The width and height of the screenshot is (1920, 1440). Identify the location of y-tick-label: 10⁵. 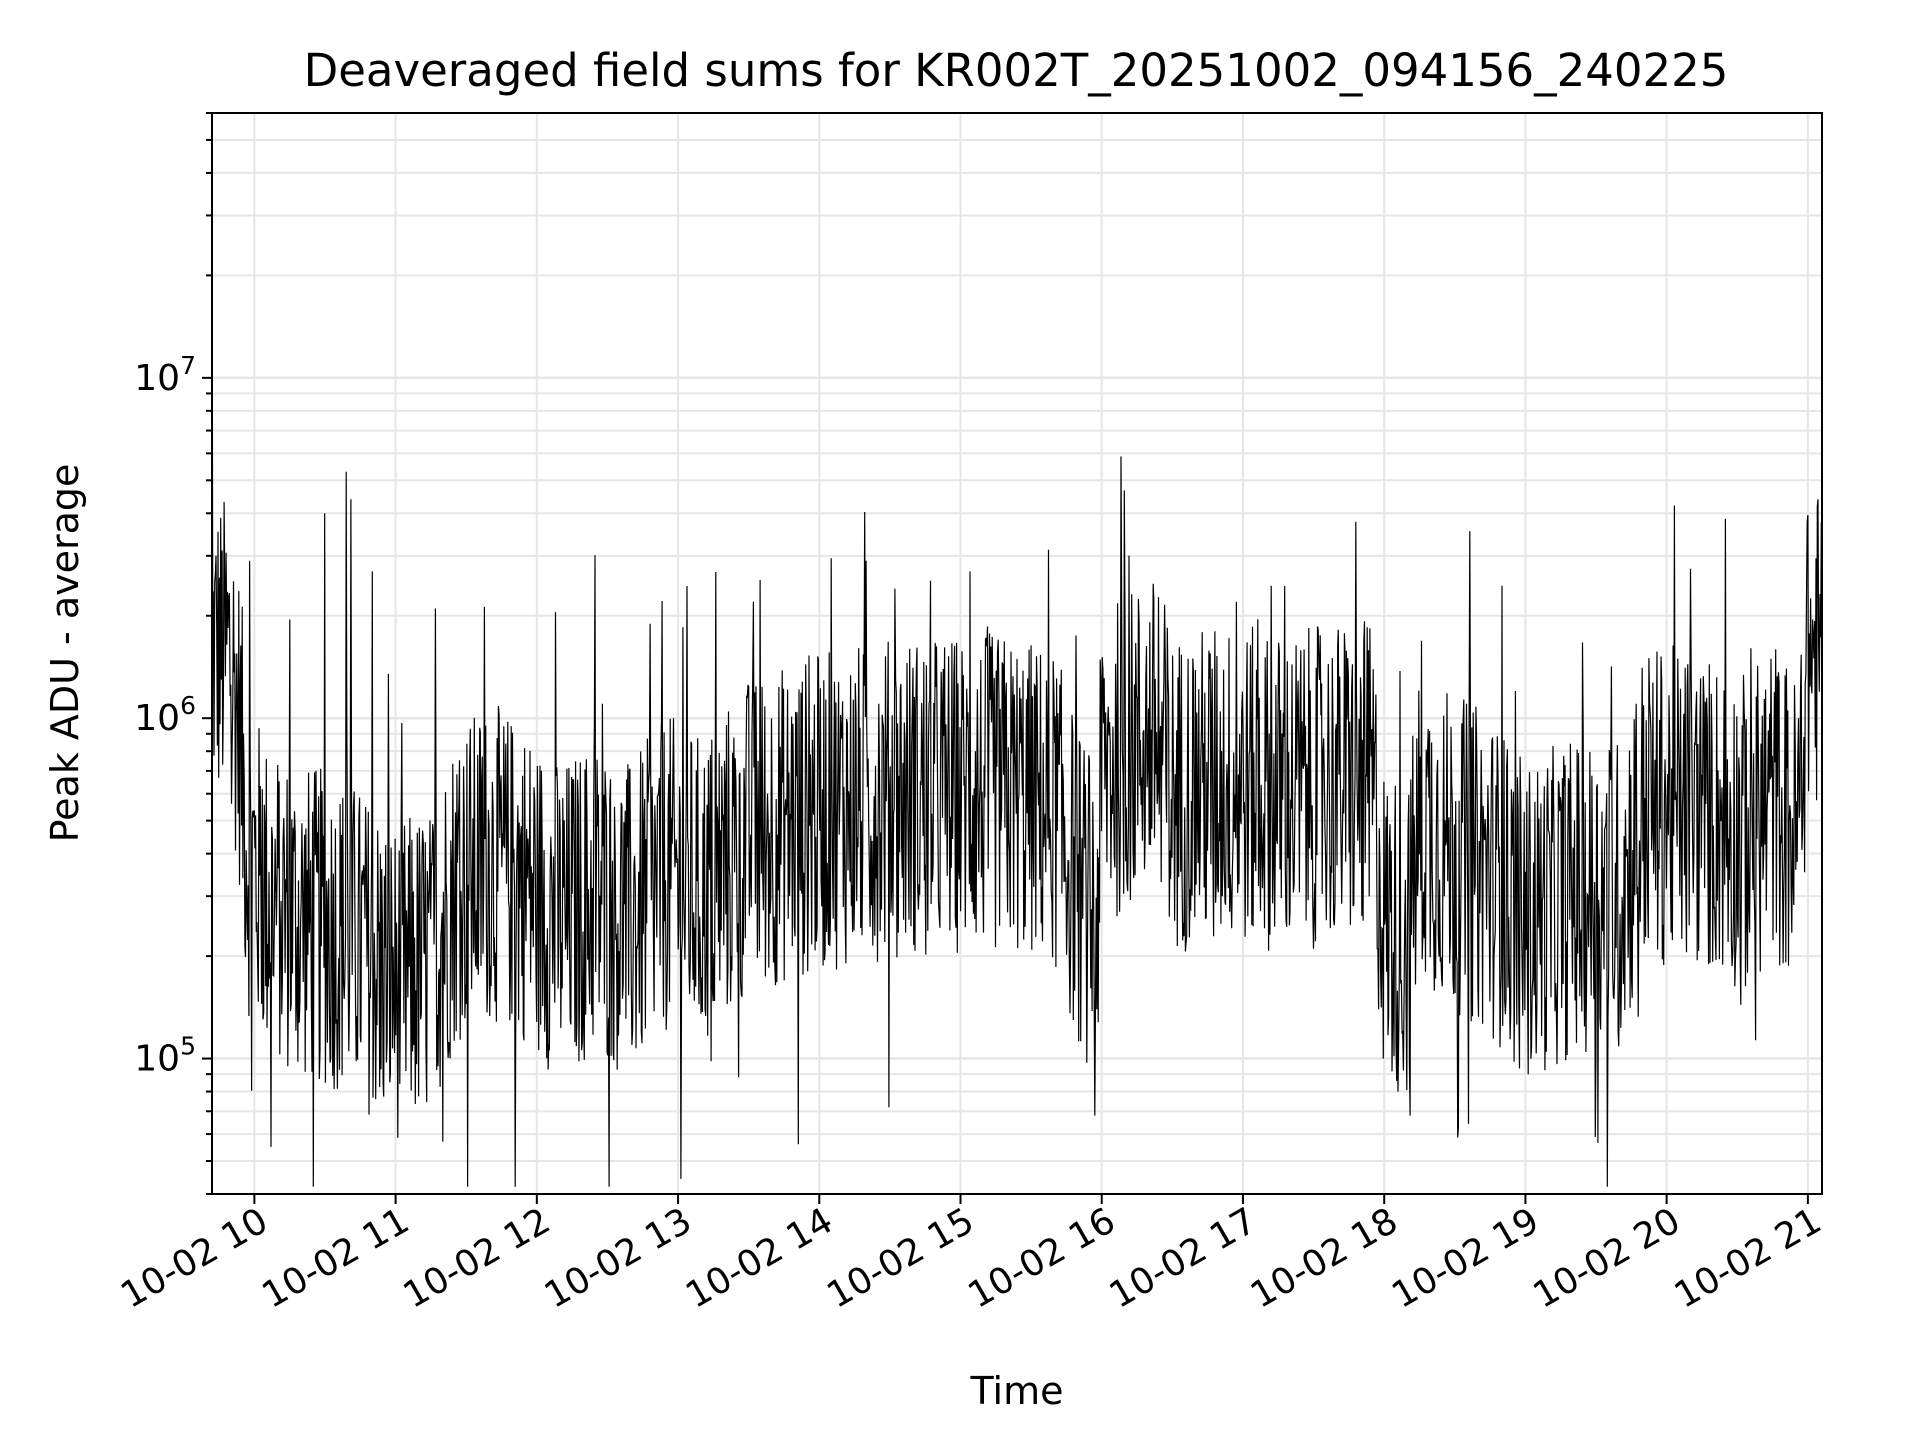
(165, 1056).